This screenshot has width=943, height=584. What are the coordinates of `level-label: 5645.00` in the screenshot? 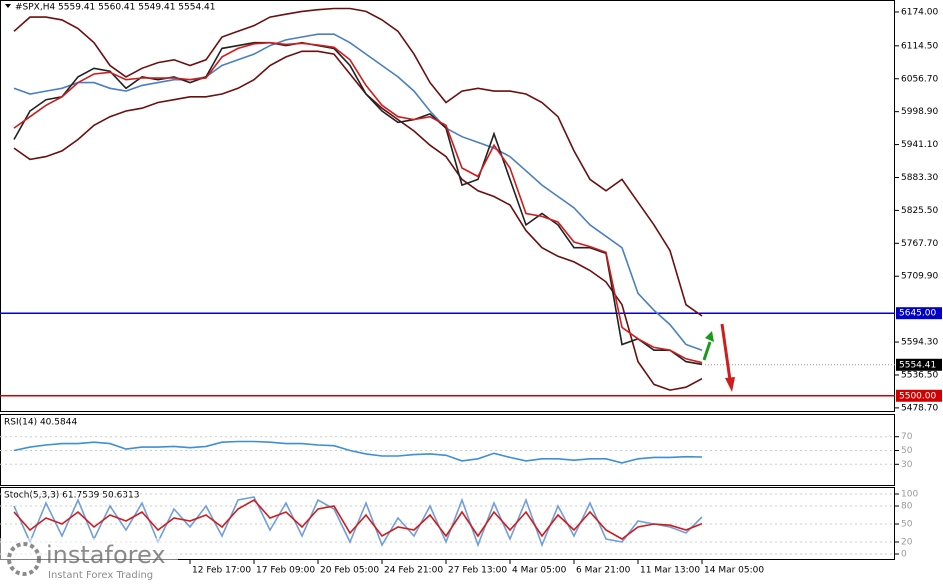 It's located at (917, 314).